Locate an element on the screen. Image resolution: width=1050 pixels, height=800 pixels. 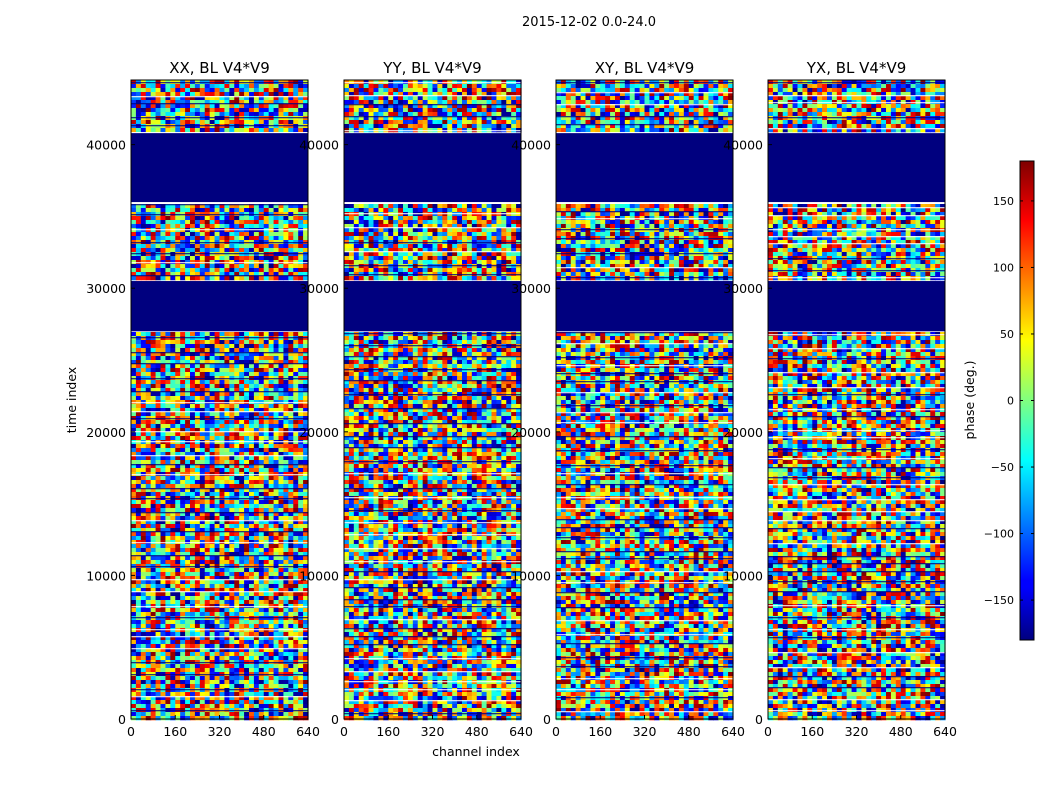
colorbar-tick-label: 100 is located at coordinates (1003, 267).